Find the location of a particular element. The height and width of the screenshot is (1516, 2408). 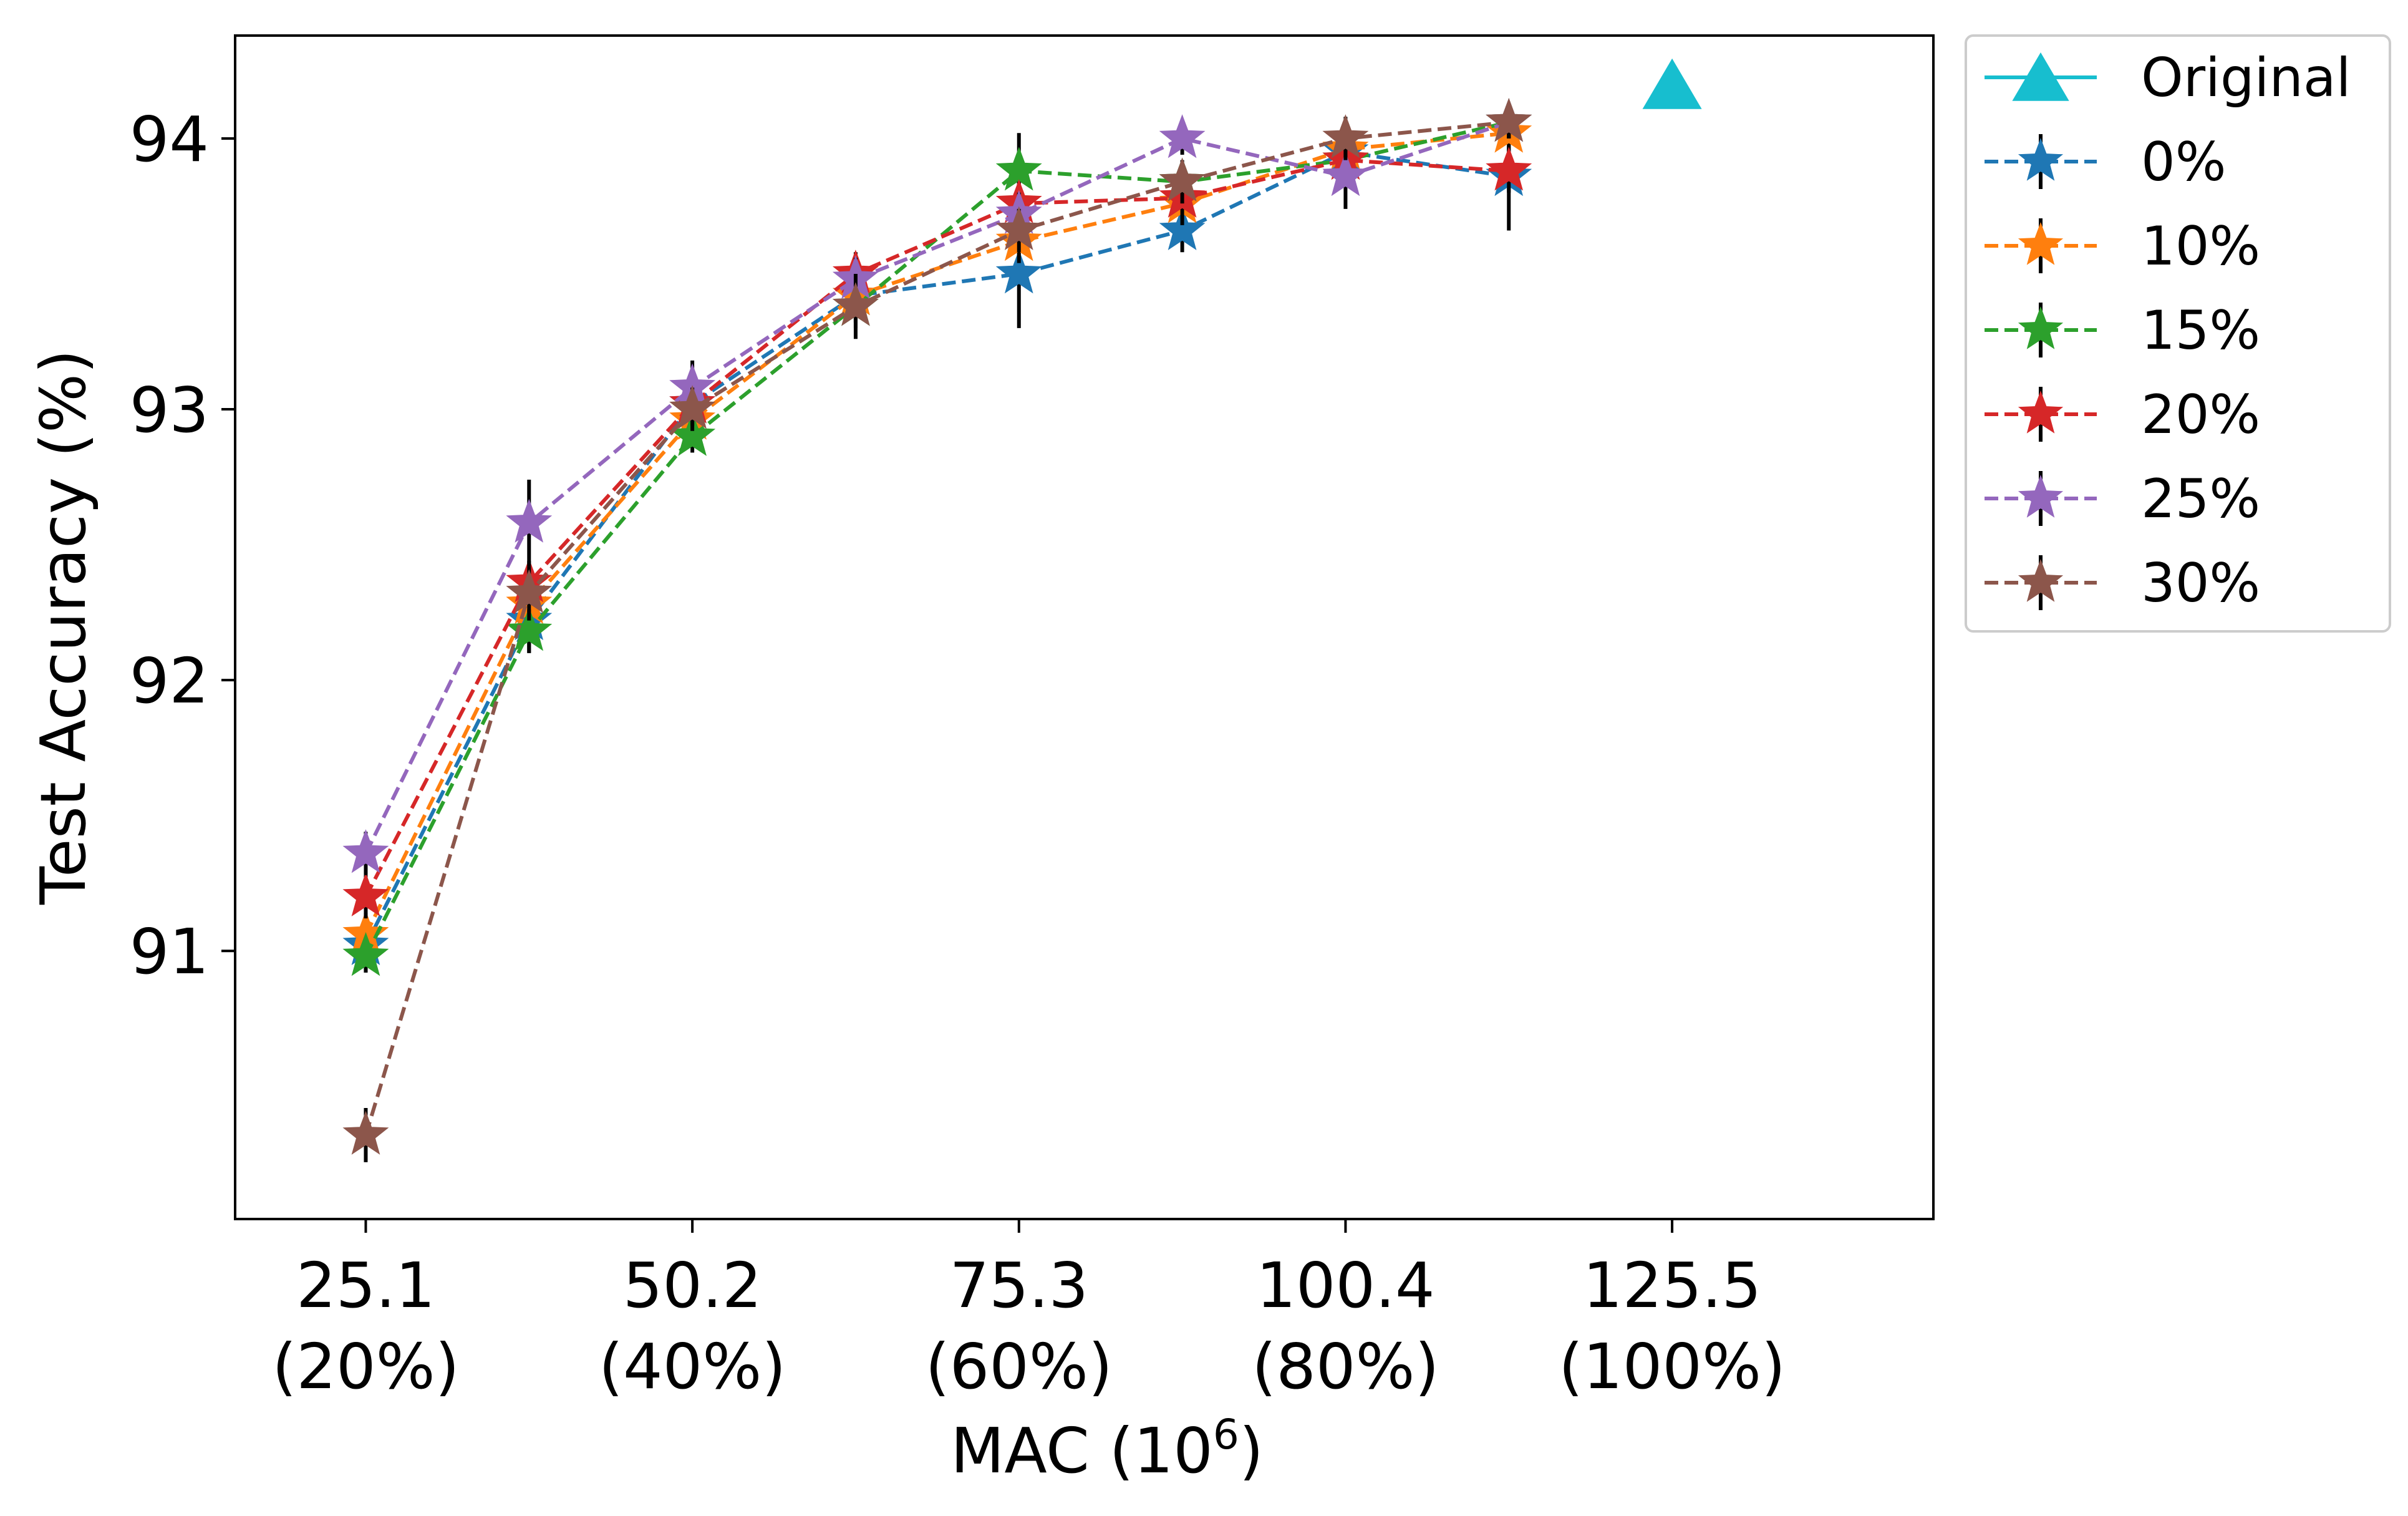

x-tick-label: 125.5 is located at coordinates (1672, 1285).